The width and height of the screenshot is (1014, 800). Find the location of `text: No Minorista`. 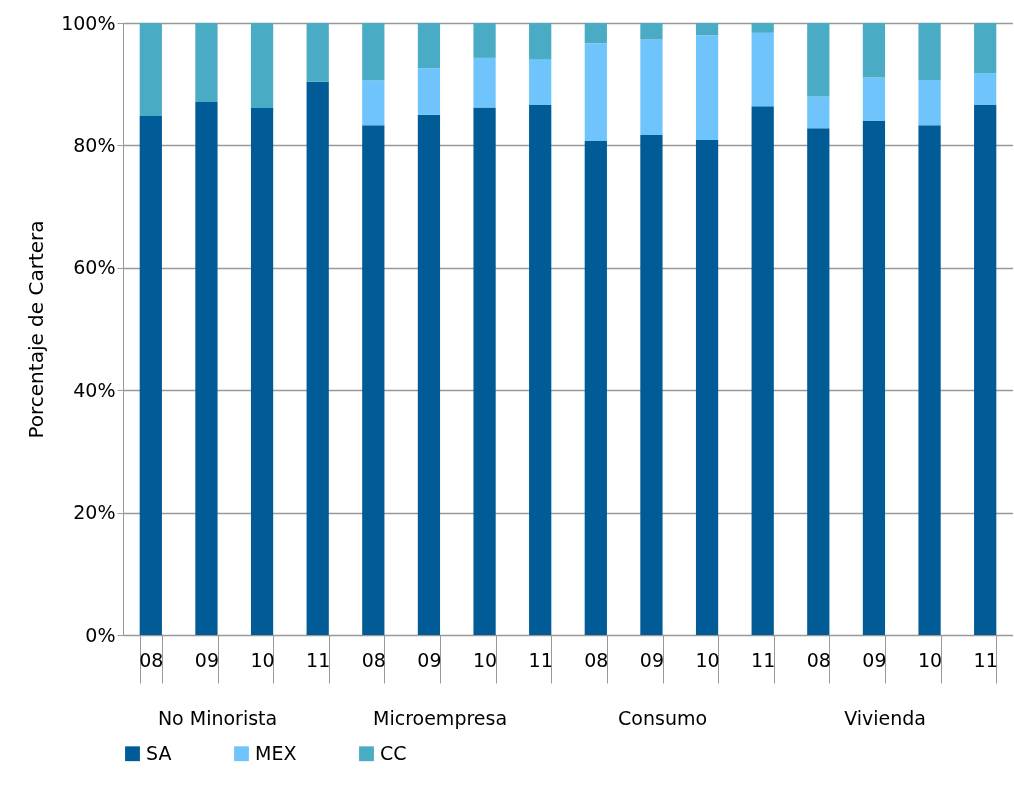

text: No Minorista is located at coordinates (217, 718).